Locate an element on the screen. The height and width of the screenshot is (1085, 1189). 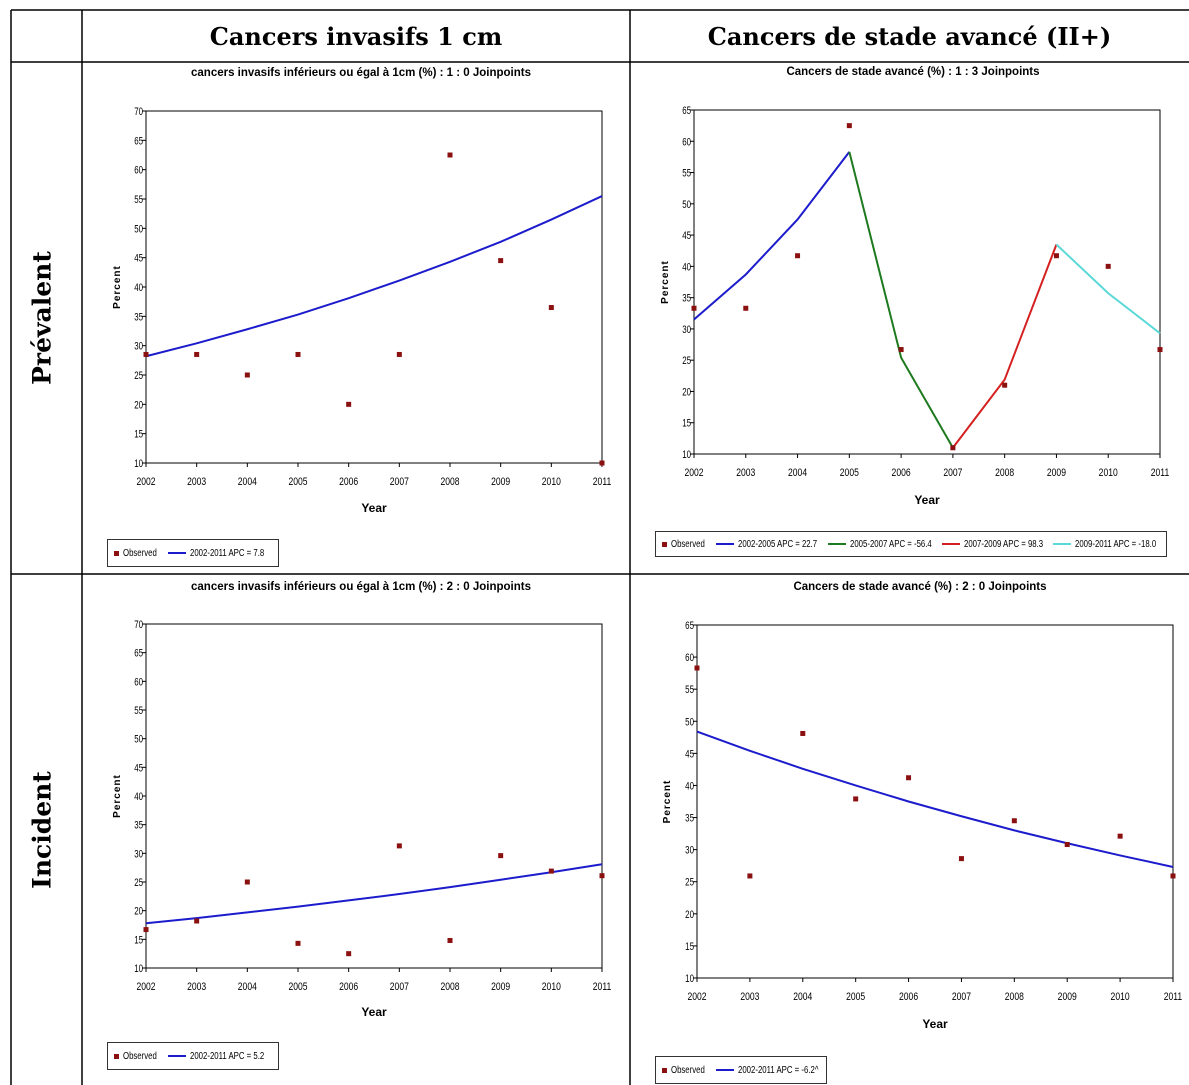
legend-label: 2005-2007 APC = -56.4 is located at coordinates (890, 544).